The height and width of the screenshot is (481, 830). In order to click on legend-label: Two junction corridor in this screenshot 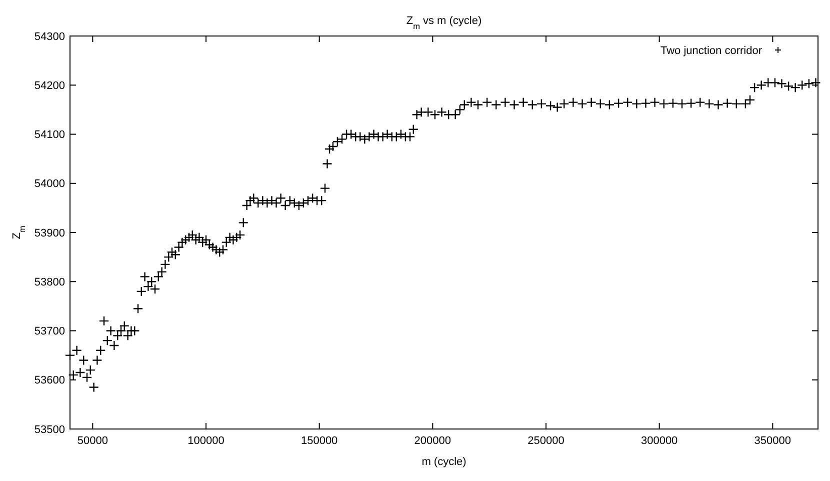, I will do `click(711, 50)`.